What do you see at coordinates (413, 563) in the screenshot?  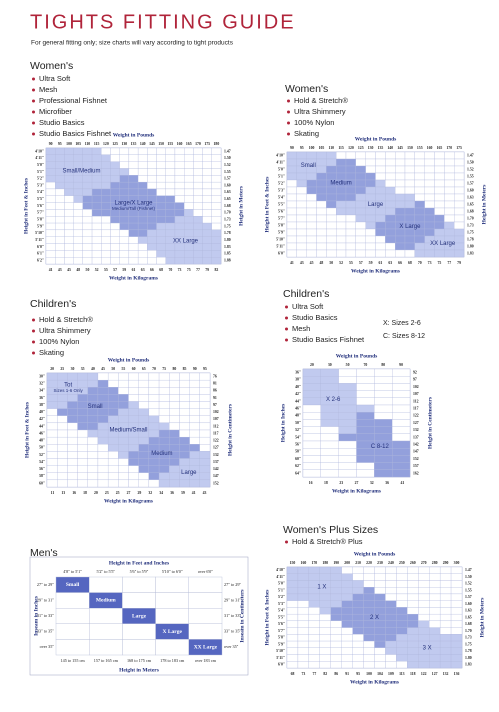 I see `top-tick-label: 260` at bounding box center [413, 563].